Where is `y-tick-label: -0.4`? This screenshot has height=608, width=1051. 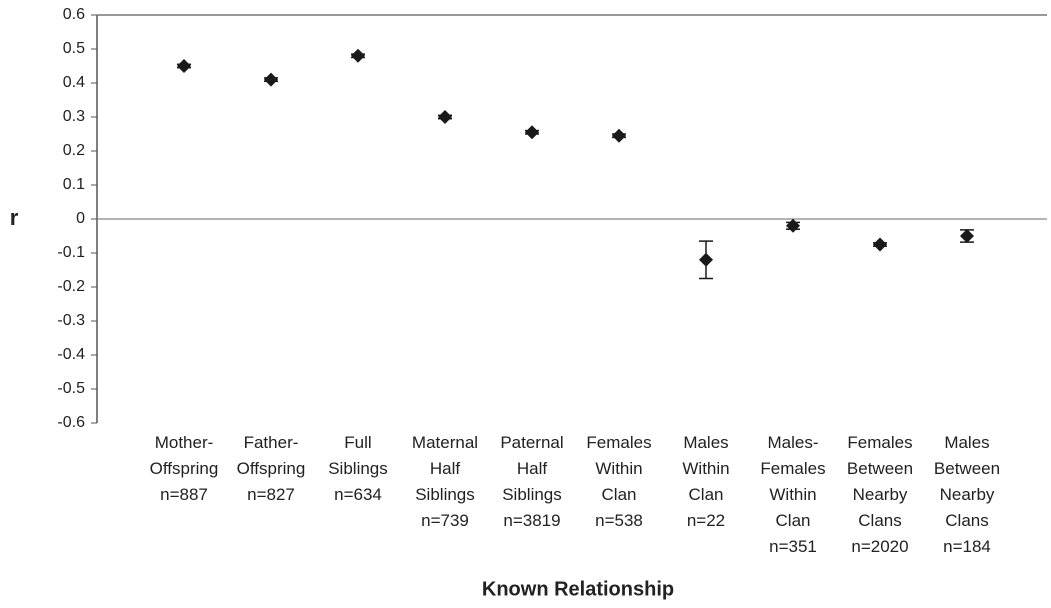 y-tick-label: -0.4 is located at coordinates (71, 354).